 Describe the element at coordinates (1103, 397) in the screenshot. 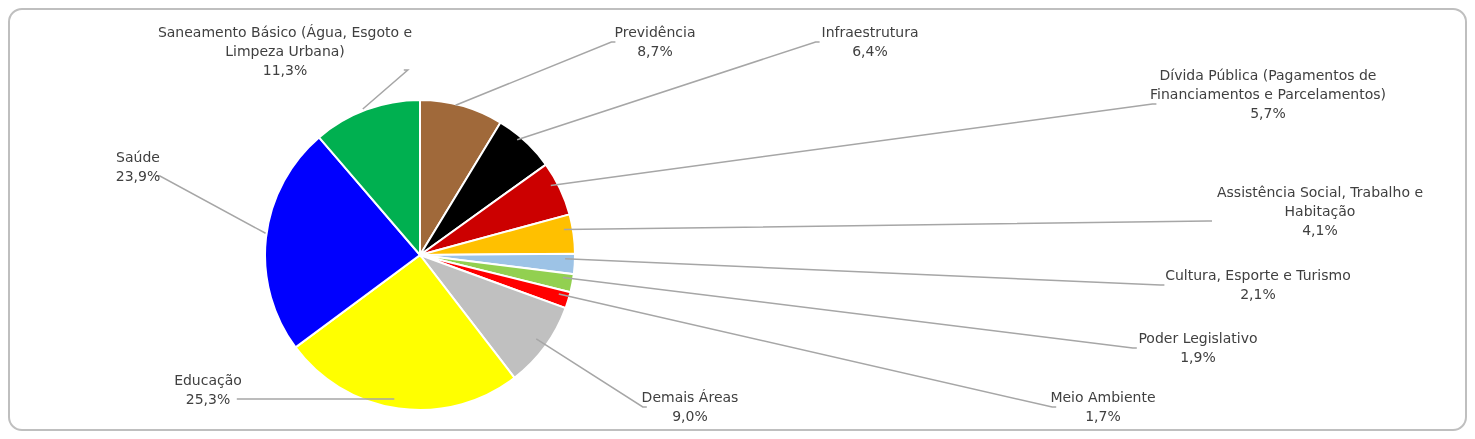

I see `slice-label: Meio Ambiente` at that location.